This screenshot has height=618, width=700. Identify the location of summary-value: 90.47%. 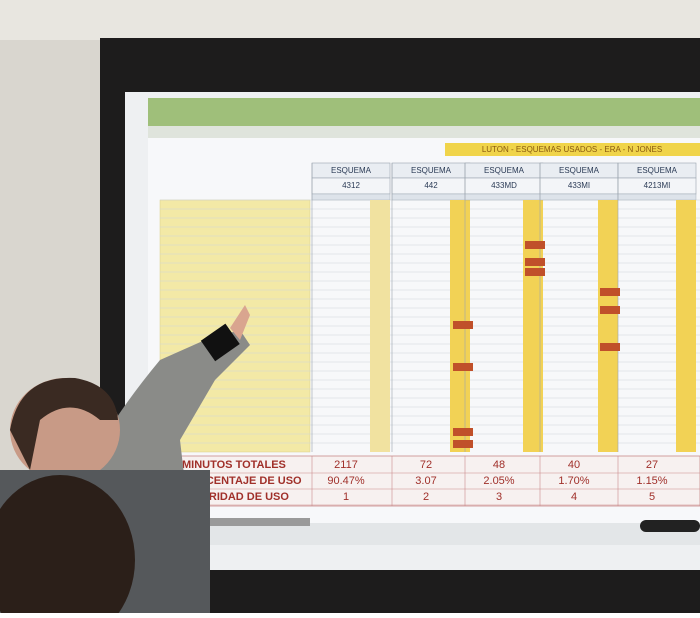
(346, 481).